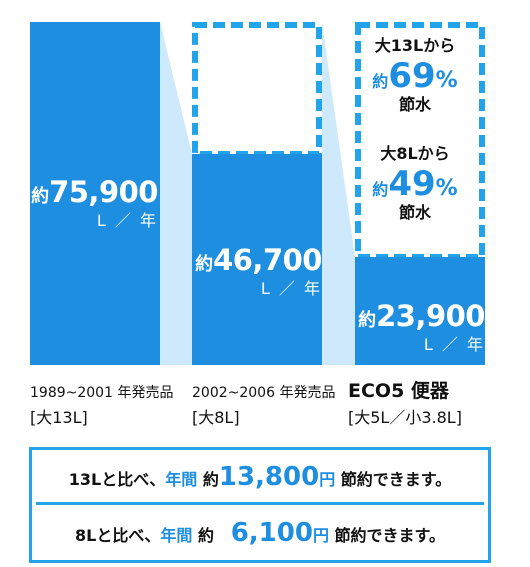 This screenshot has width=530, height=567. I want to click on saving-8l: 大8Lから 約49% 節水, so click(415, 183).